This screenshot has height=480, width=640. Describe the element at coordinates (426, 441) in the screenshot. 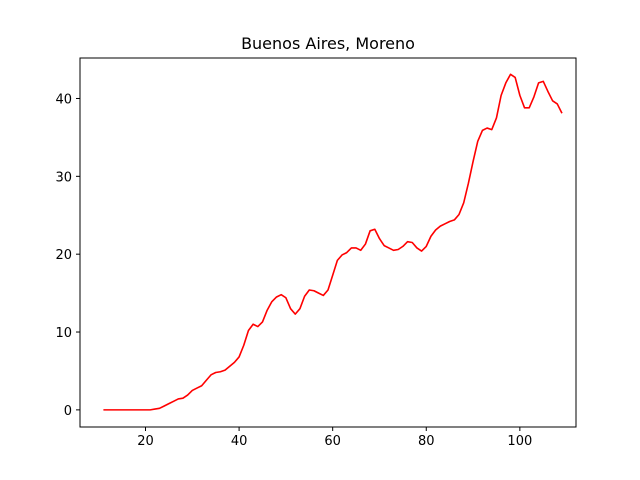

I see `x-tick-label: 80` at that location.